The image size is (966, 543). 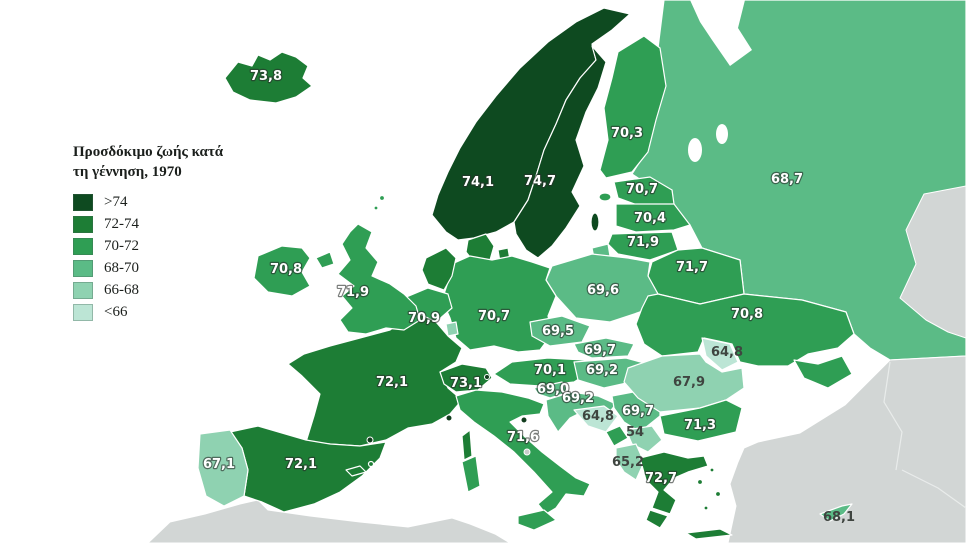 What do you see at coordinates (523, 460) in the screenshot?
I see `country-italy` at bounding box center [523, 460].